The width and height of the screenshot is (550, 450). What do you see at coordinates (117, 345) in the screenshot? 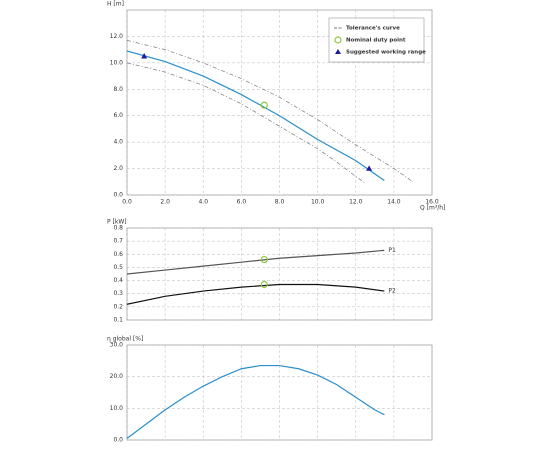
I see `y-tick-label: 30.0` at bounding box center [117, 345].